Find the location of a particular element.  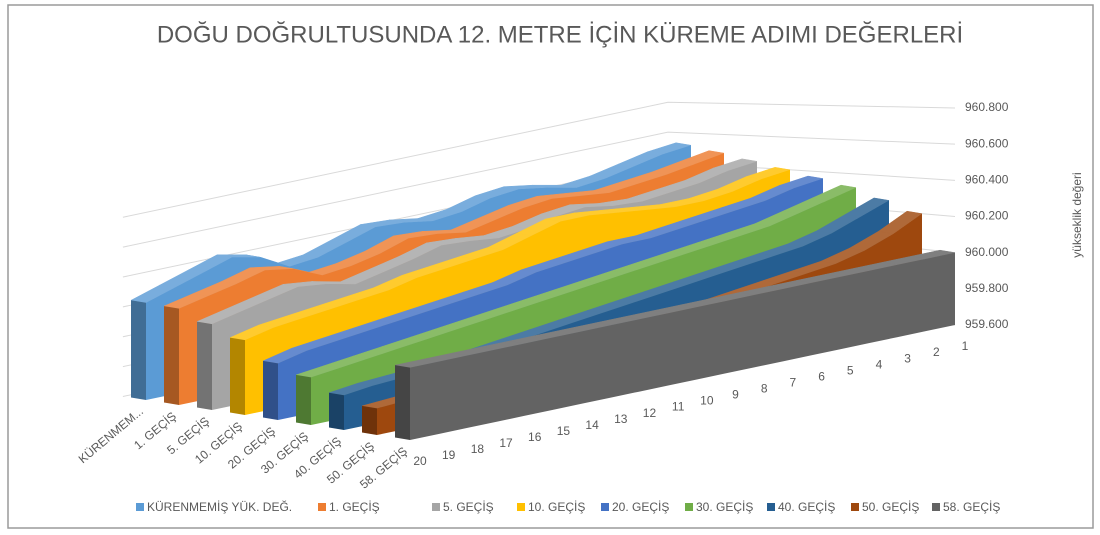

x-tick-label: 2 is located at coordinates (936, 352).